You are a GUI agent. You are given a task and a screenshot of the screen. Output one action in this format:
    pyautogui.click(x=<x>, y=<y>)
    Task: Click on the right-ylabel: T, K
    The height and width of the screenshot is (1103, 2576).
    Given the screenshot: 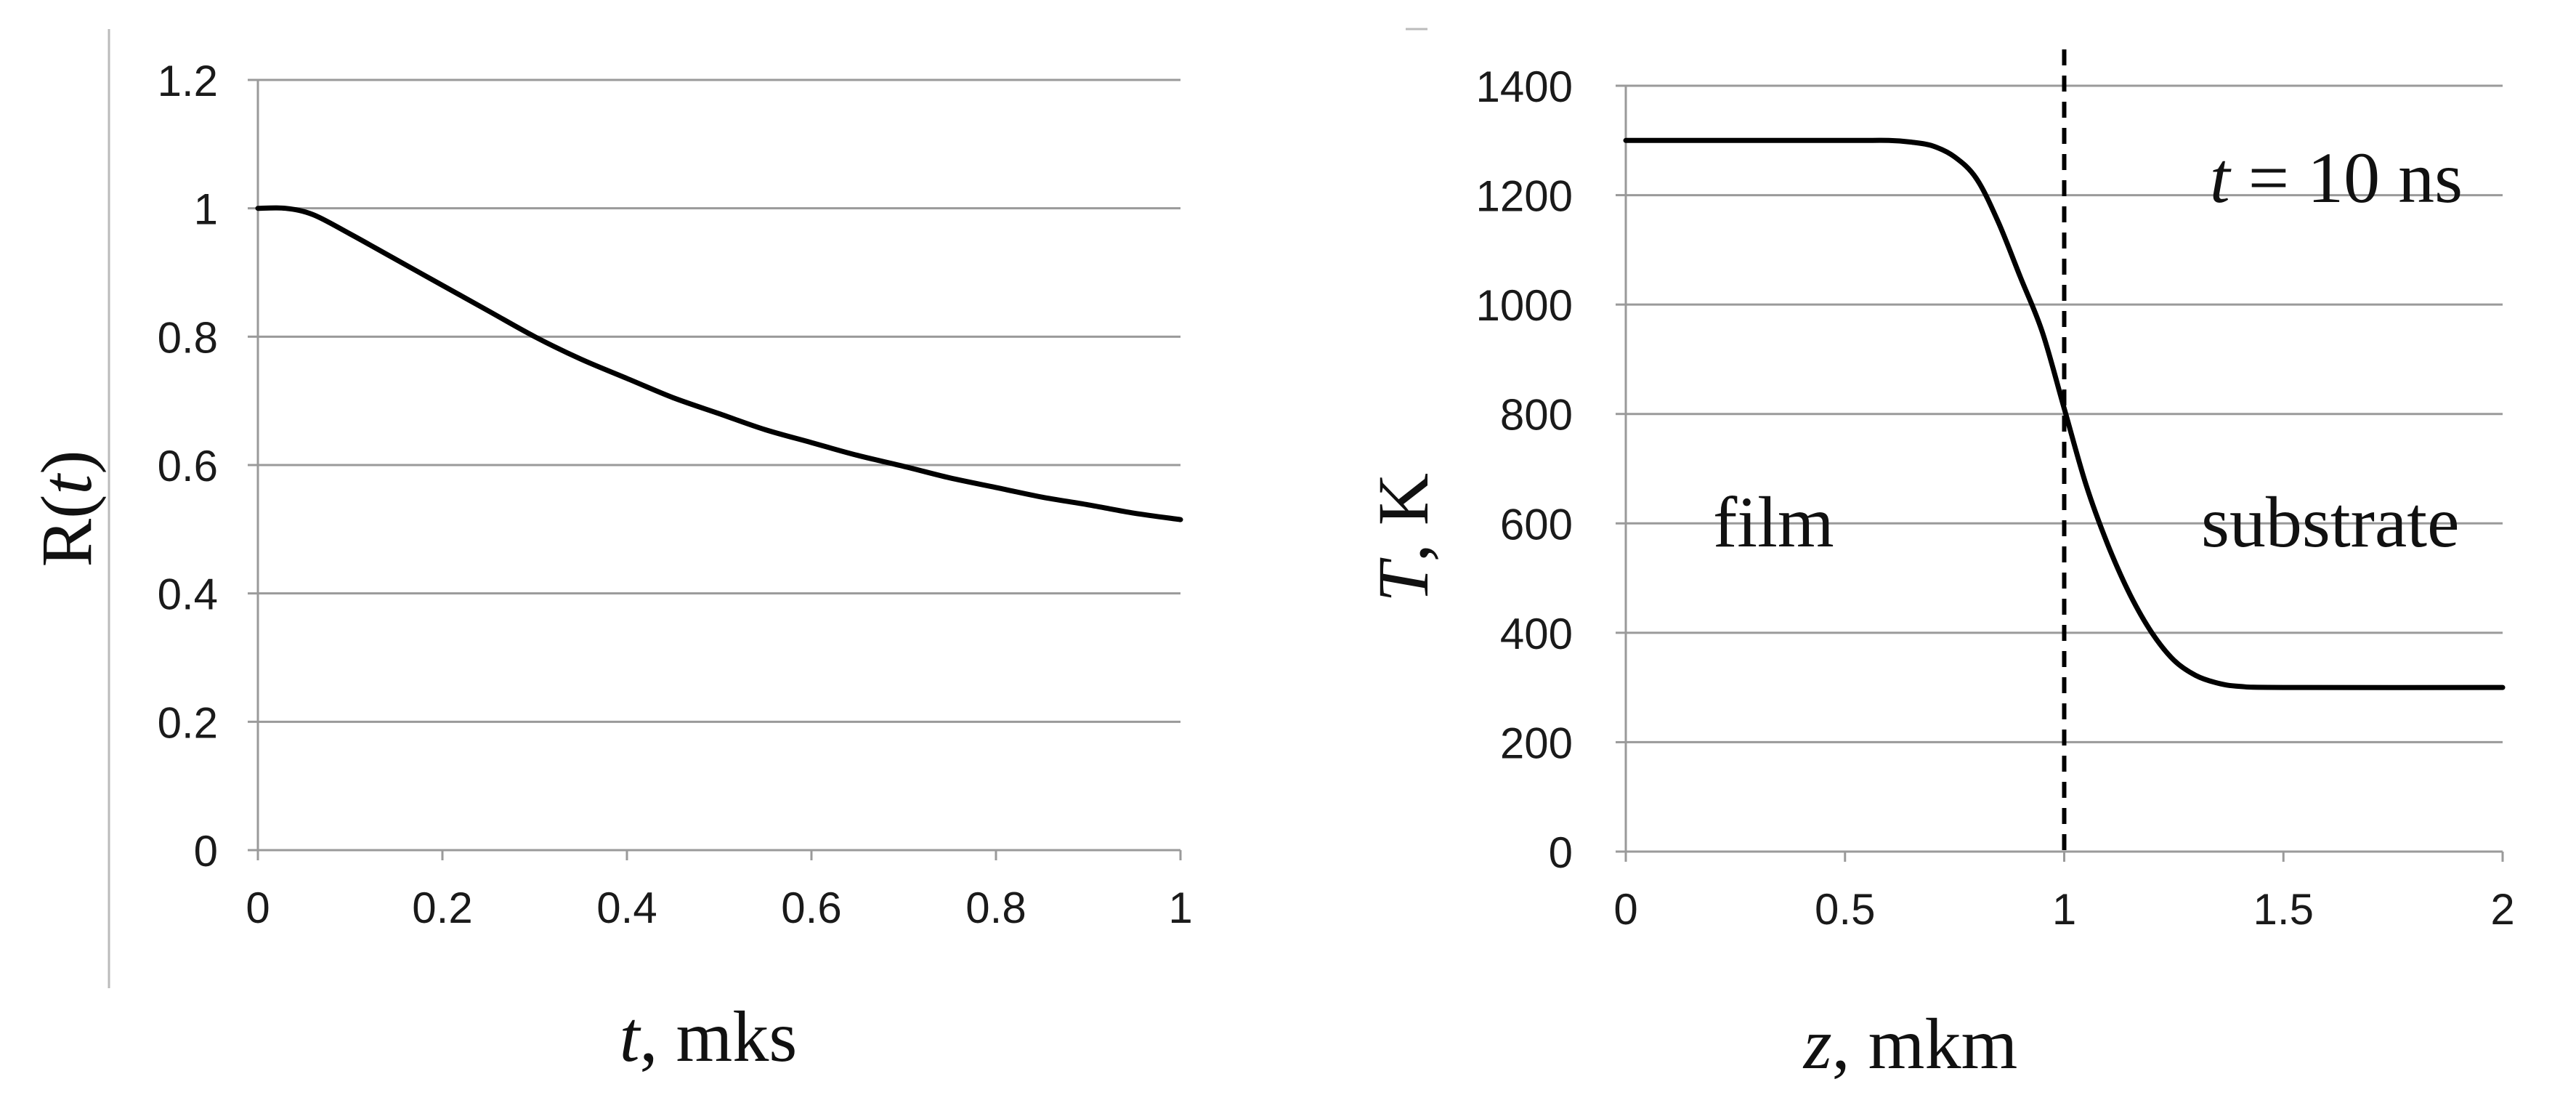 What is the action you would take?
    pyautogui.click(x=1403, y=537)
    